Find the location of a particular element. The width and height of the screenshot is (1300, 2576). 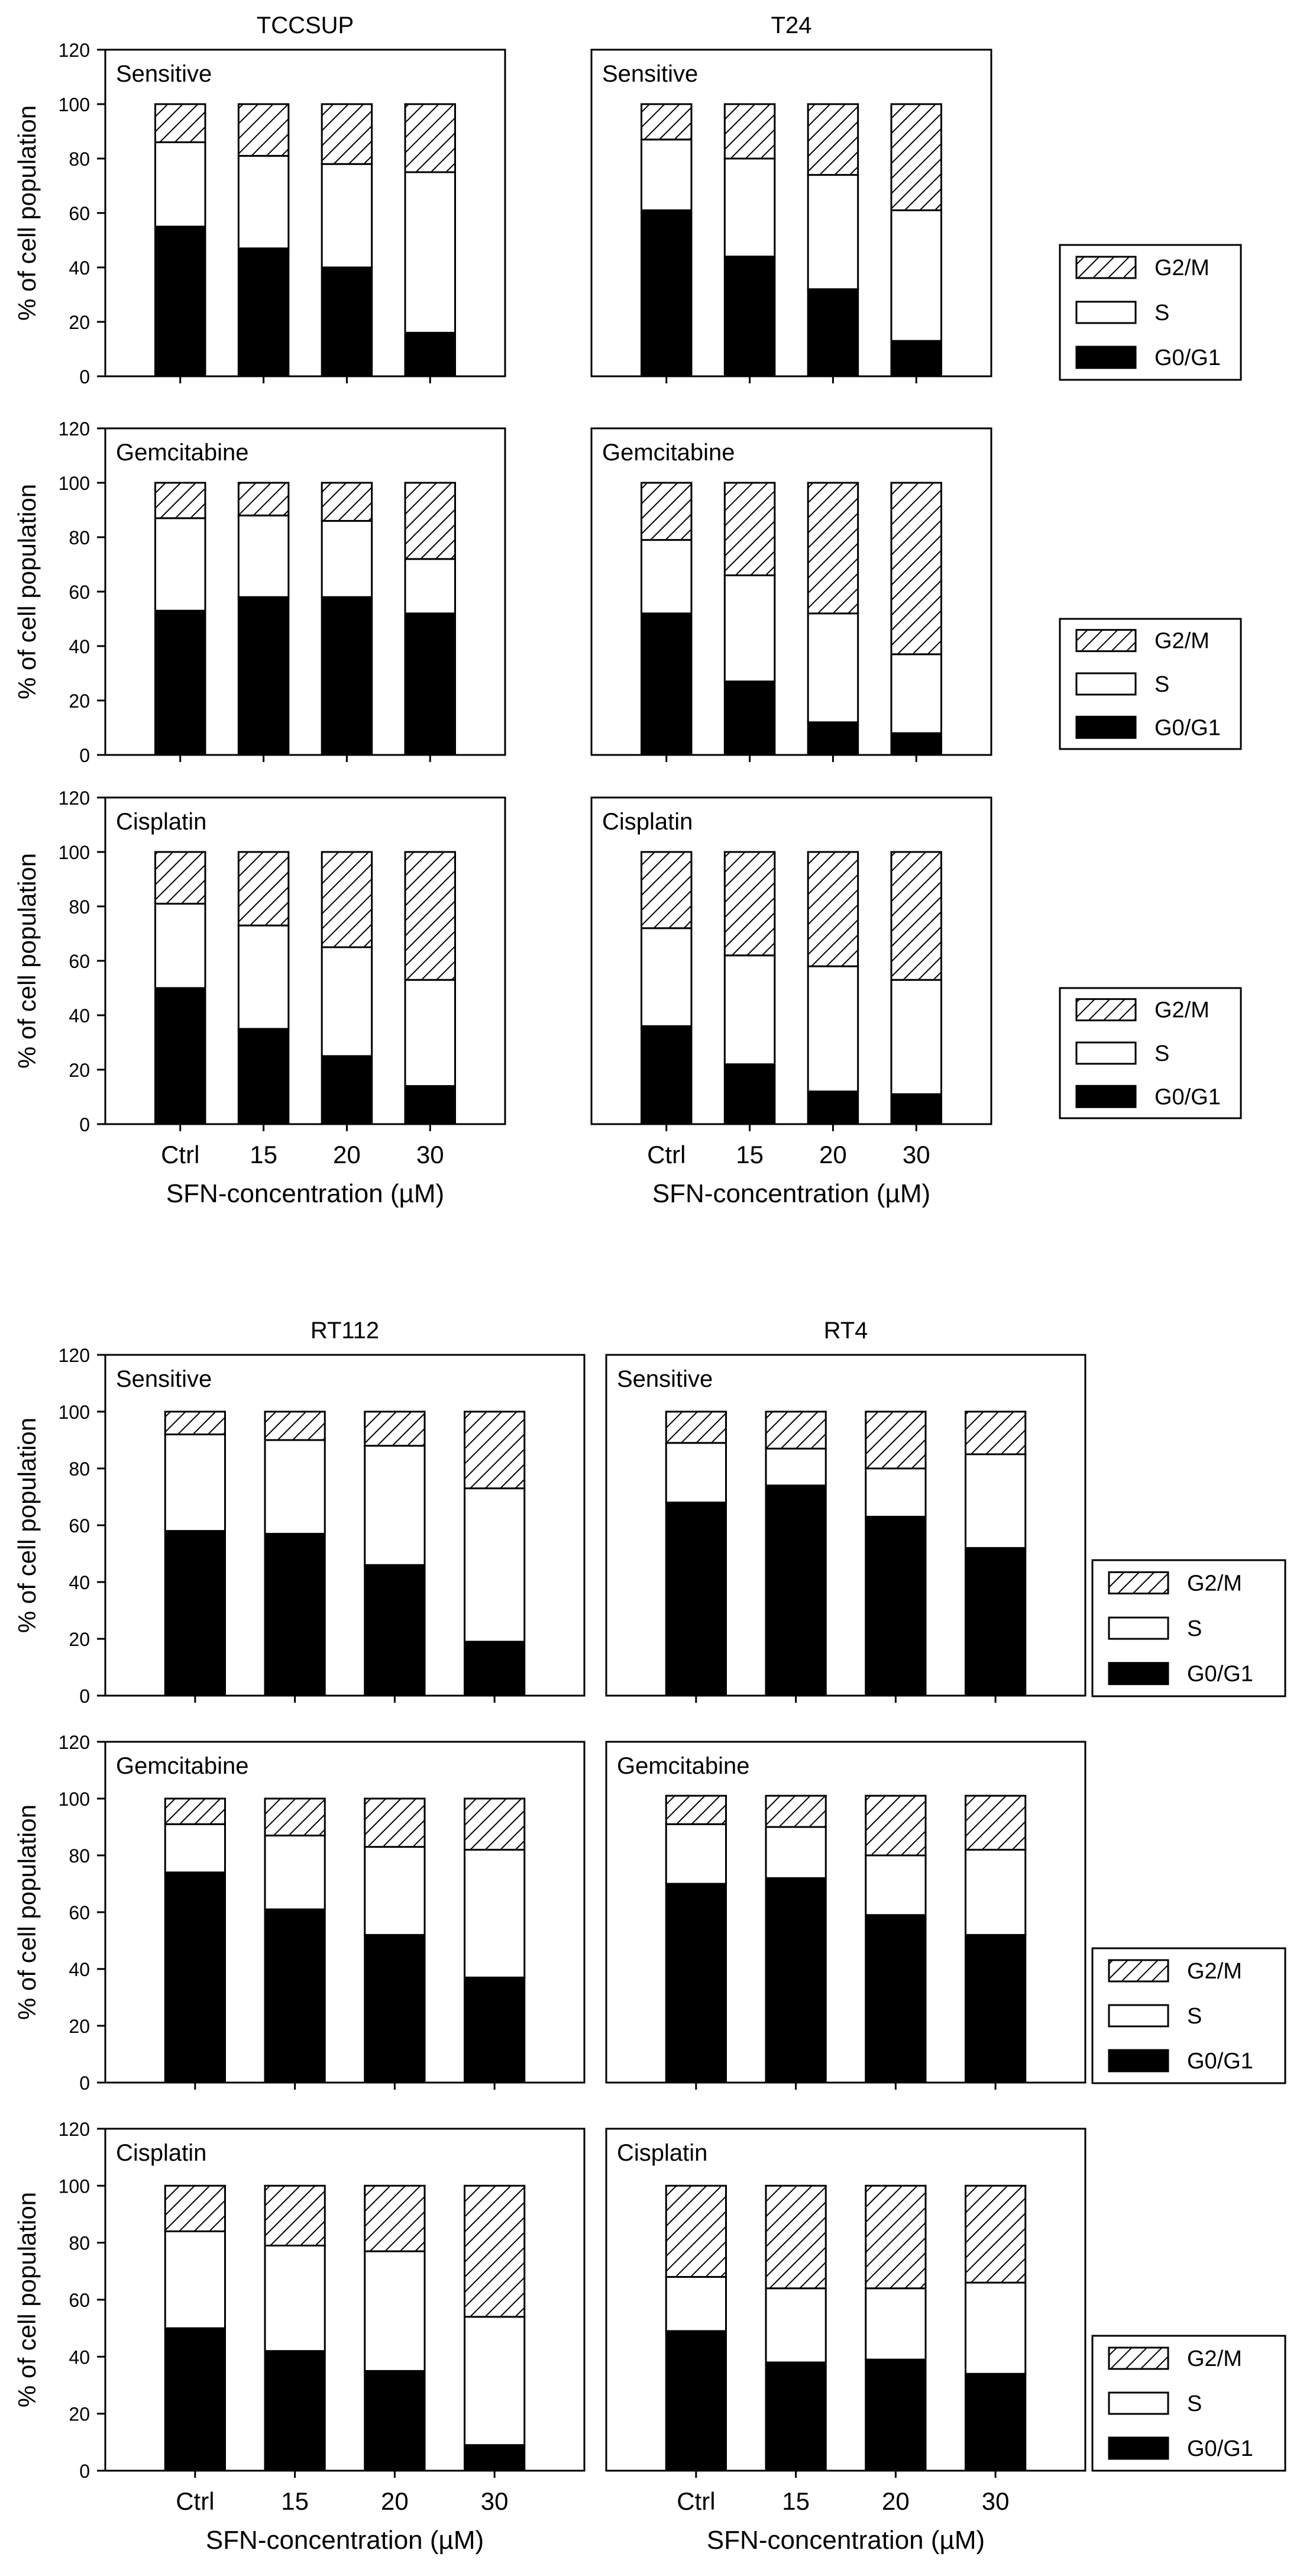

panel-4: Gemcitabine is located at coordinates (791, 594).